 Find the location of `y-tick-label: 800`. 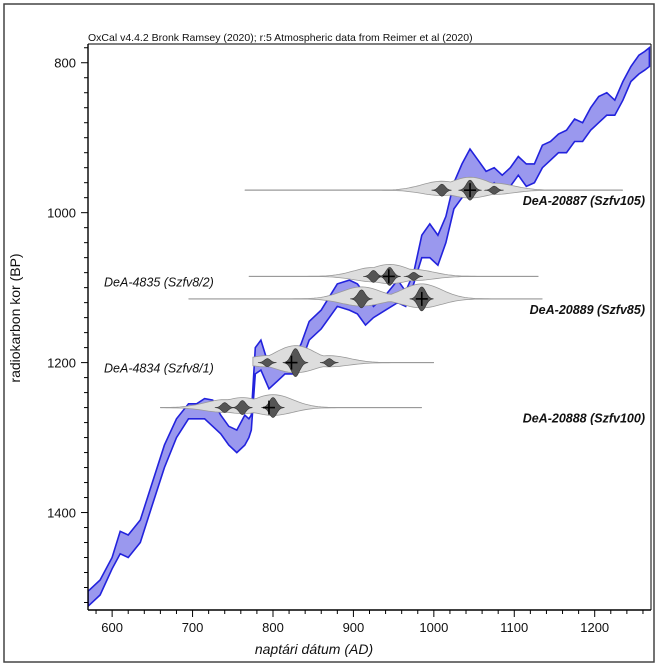

y-tick-label: 800 is located at coordinates (65, 63).